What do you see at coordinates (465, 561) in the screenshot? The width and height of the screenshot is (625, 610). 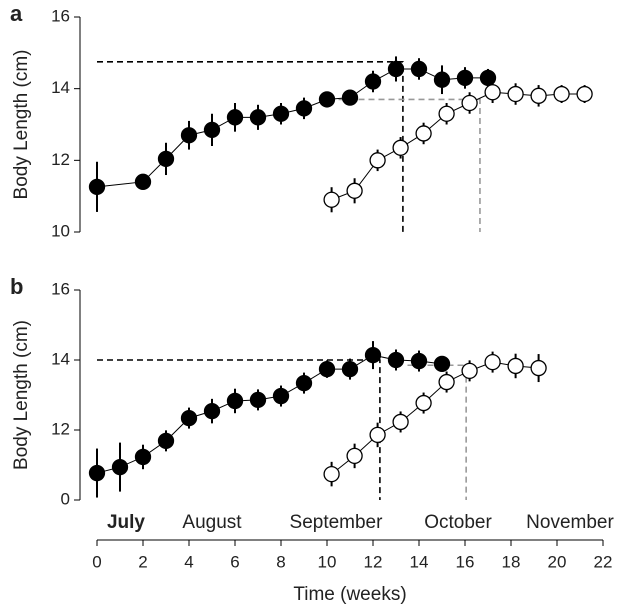 I see `x-tick-label: 16` at bounding box center [465, 561].